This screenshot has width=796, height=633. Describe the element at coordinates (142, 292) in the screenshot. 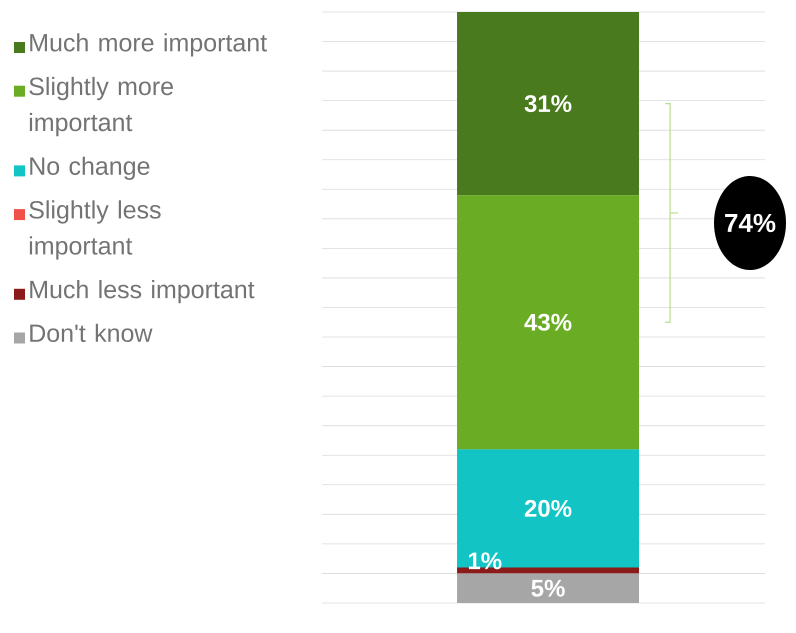

I see `legend-label: Much less important` at that location.